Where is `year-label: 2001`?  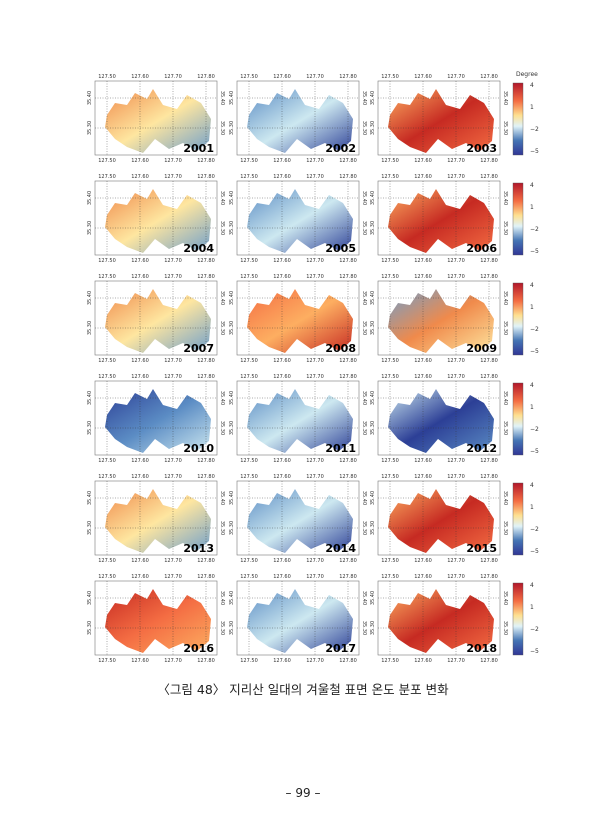
year-label: 2001 is located at coordinates (198, 148).